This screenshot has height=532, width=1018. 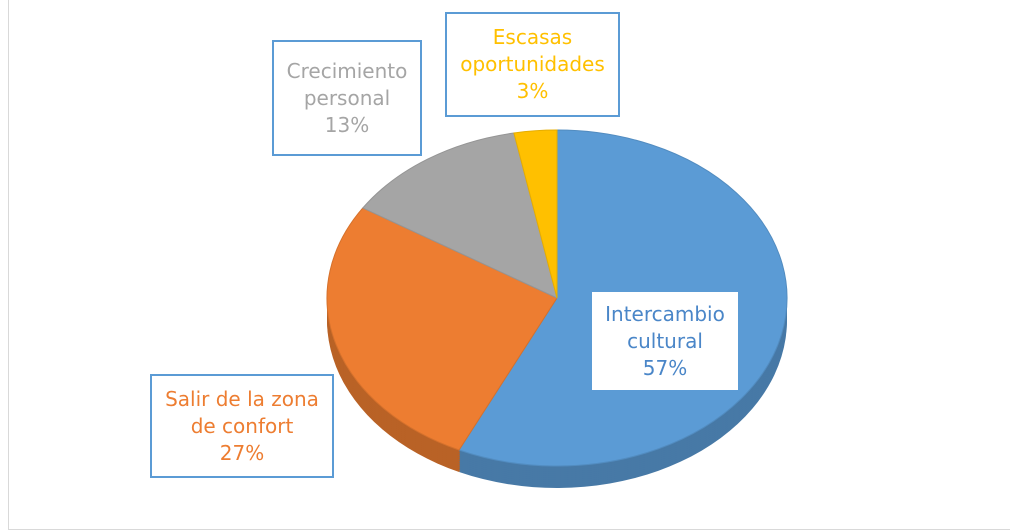 What do you see at coordinates (242, 412) in the screenshot?
I see `label-category: Salir de la zona de confort` at bounding box center [242, 412].